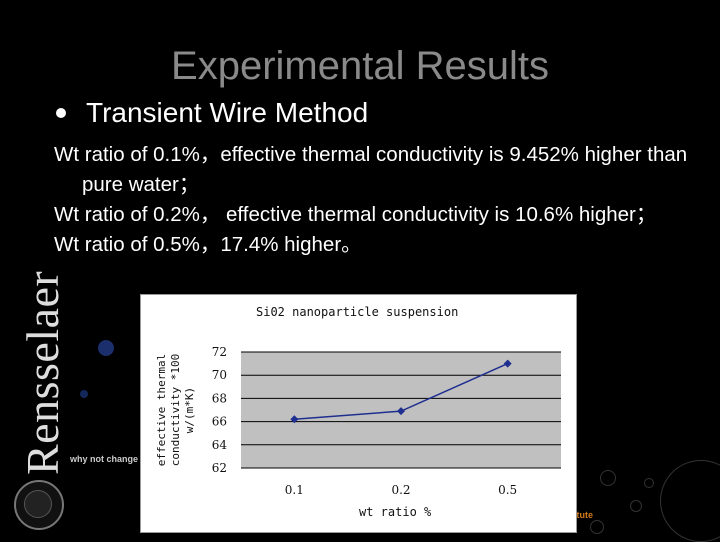 The width and height of the screenshot is (720, 542). I want to click on x-axis-label: wt ratio %, so click(395, 512).